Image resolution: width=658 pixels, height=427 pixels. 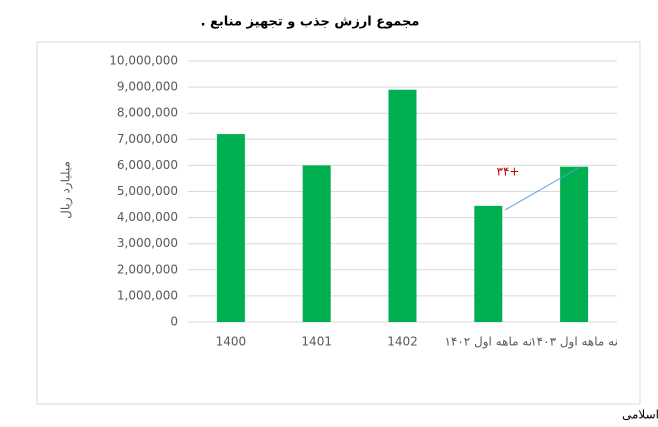 I want to click on y-tick-label: 4,000,000, so click(x=147, y=217).